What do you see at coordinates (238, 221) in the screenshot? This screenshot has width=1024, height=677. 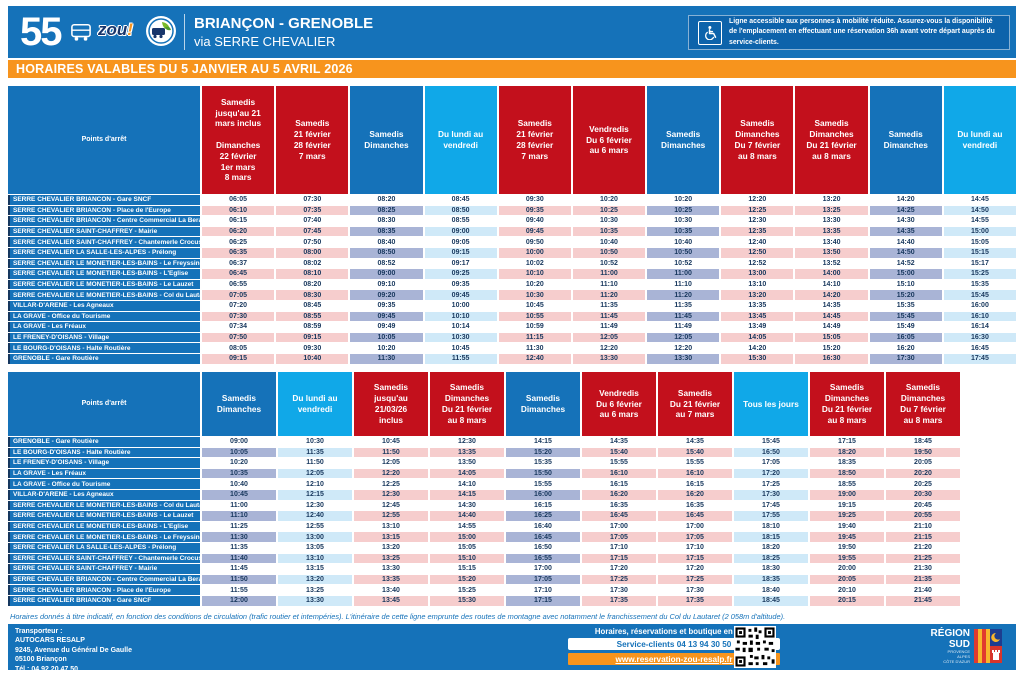 I see `departure-time: 06:15` at bounding box center [238, 221].